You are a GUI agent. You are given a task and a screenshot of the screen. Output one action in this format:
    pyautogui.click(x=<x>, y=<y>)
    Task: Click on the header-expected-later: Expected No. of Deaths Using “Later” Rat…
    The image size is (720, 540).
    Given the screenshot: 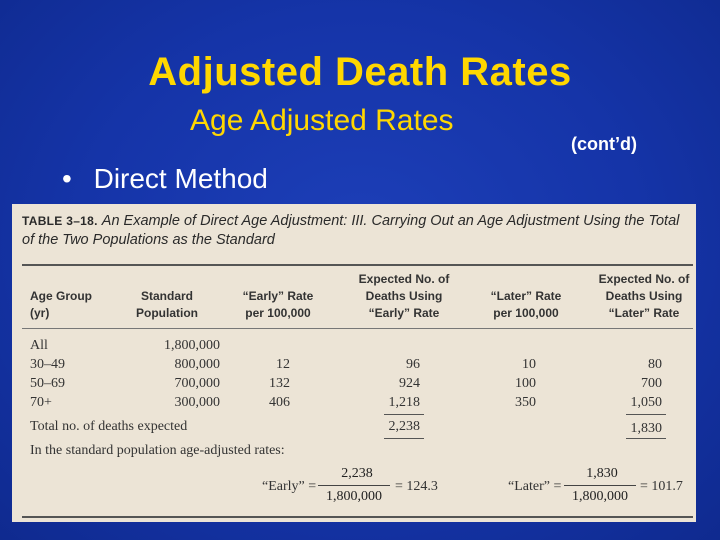 What is the action you would take?
    pyautogui.click(x=644, y=296)
    